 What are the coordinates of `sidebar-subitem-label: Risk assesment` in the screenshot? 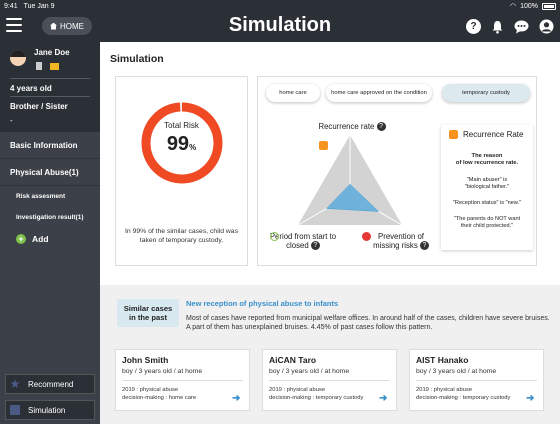 It's located at (41, 196).